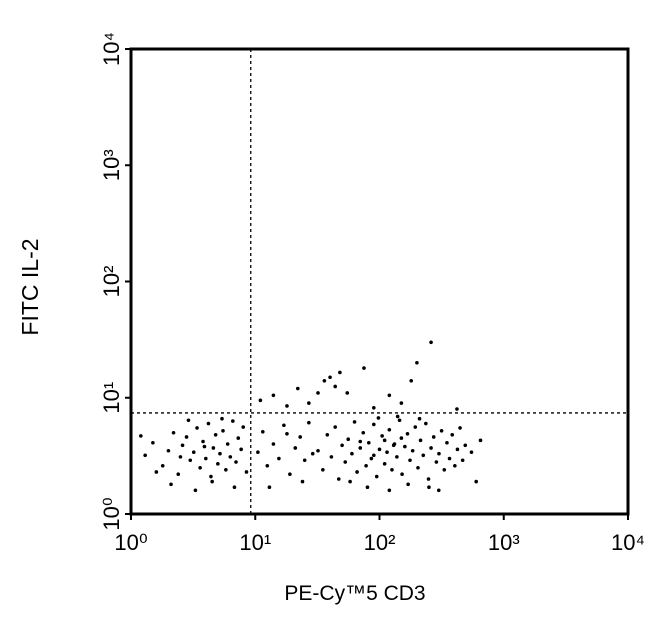  Describe the element at coordinates (628, 542) in the screenshot. I see `x-tick-label: 10⁴` at that location.